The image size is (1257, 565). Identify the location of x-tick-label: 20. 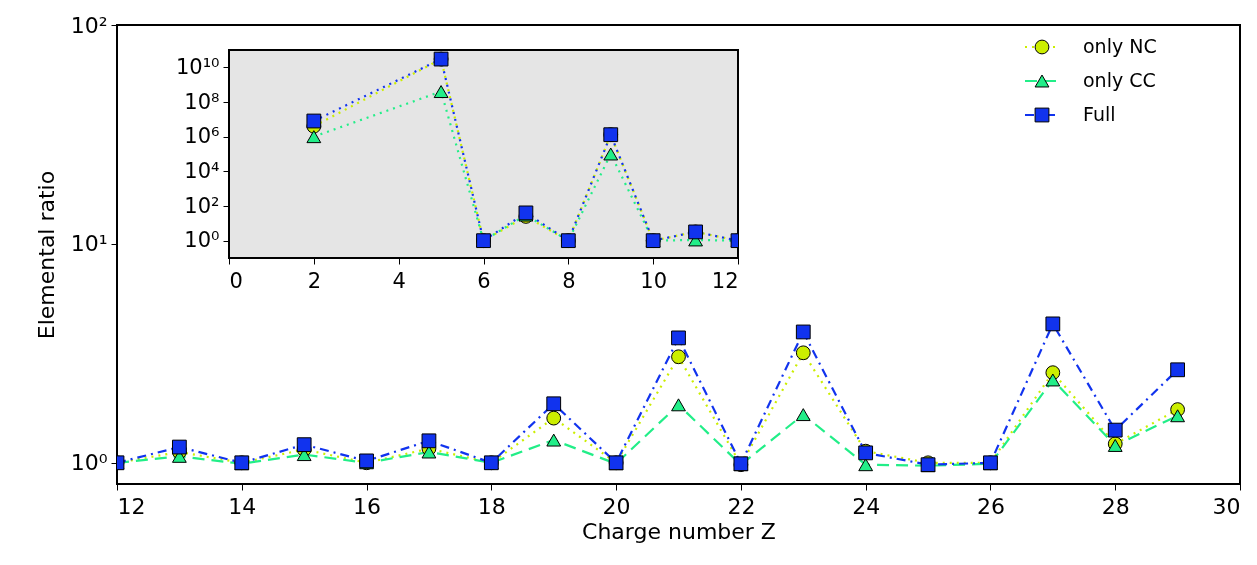
(616, 506).